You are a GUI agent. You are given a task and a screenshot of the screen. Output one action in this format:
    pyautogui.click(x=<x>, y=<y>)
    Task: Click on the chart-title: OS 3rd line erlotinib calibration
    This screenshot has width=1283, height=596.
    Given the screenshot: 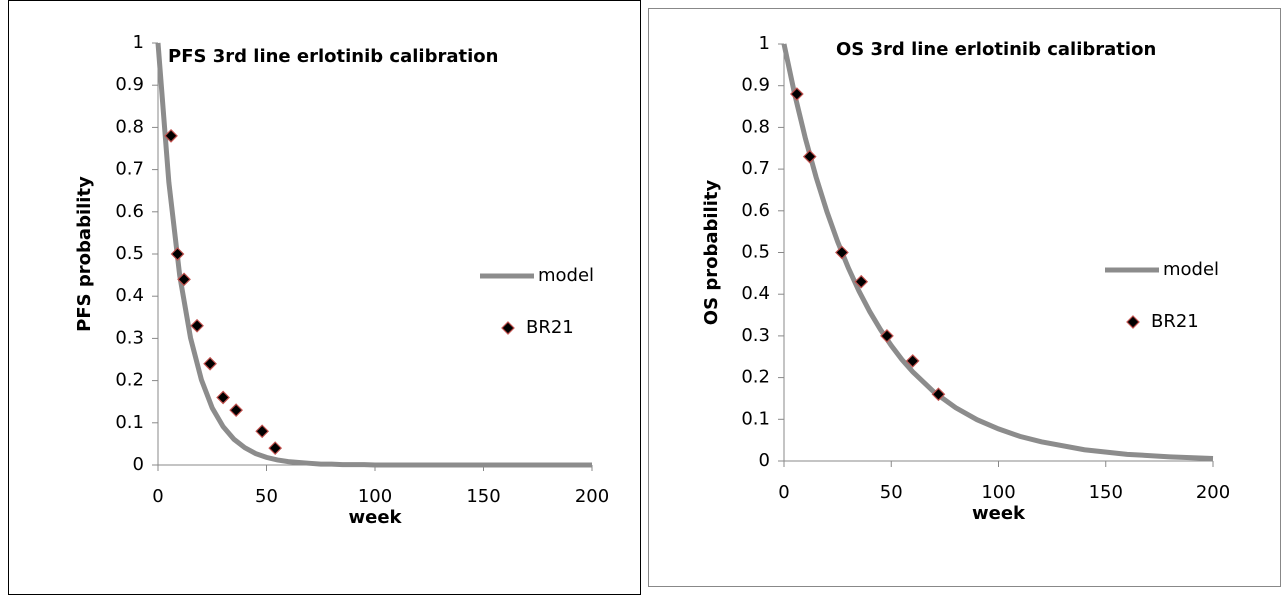 What is the action you would take?
    pyautogui.click(x=996, y=49)
    